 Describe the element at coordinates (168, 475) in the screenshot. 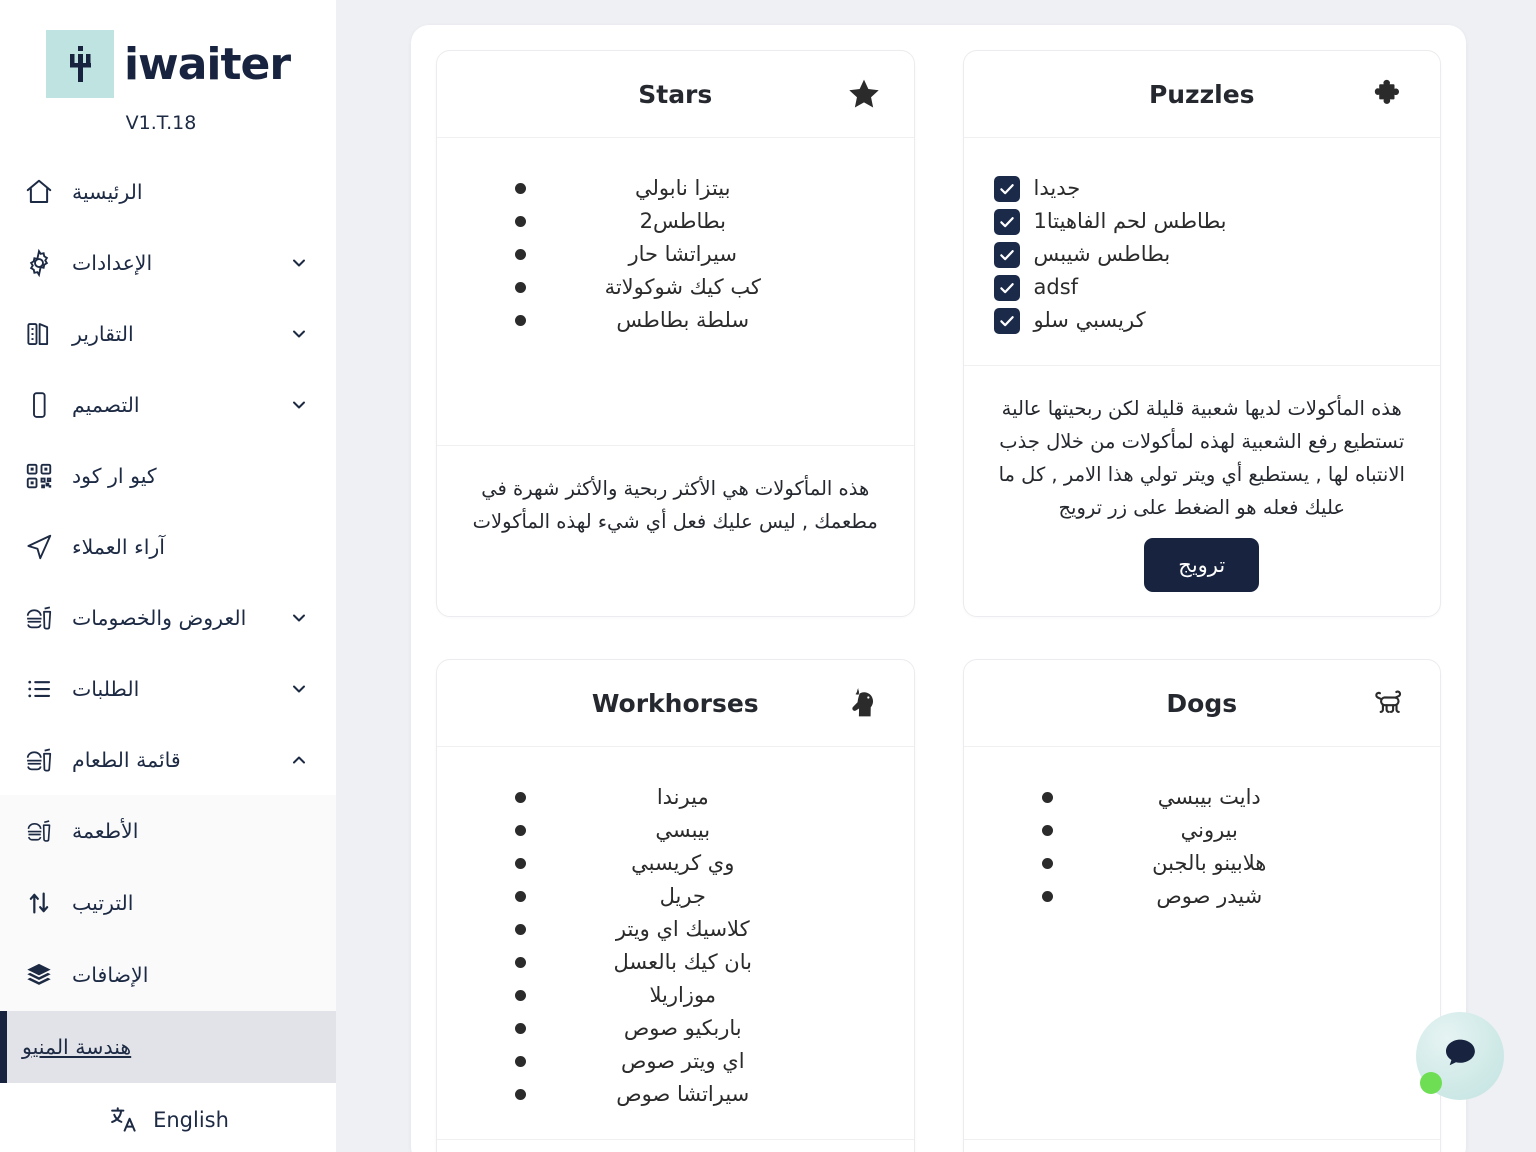

I see `sidebar-item-qrcode: كيو ار كود` at that location.